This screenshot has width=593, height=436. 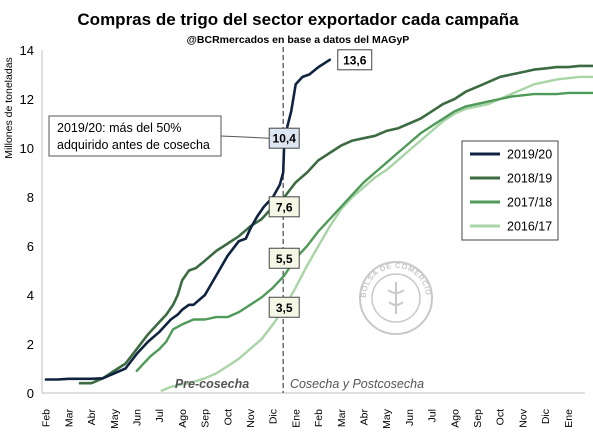 What do you see at coordinates (30, 246) in the screenshot?
I see `y-tick-label: 6` at bounding box center [30, 246].